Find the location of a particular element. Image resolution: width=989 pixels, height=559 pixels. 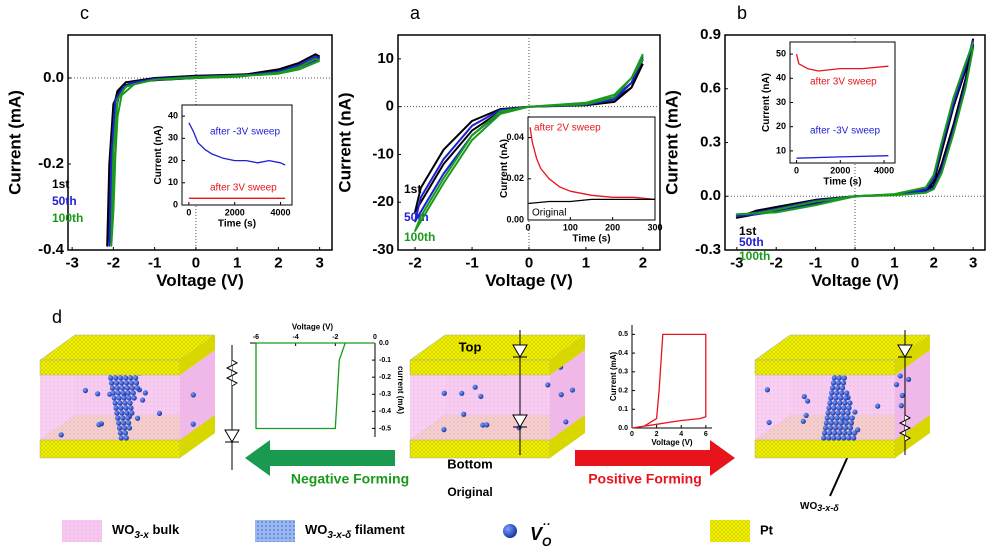

x-tick-label: -4 is located at coordinates (296, 337).